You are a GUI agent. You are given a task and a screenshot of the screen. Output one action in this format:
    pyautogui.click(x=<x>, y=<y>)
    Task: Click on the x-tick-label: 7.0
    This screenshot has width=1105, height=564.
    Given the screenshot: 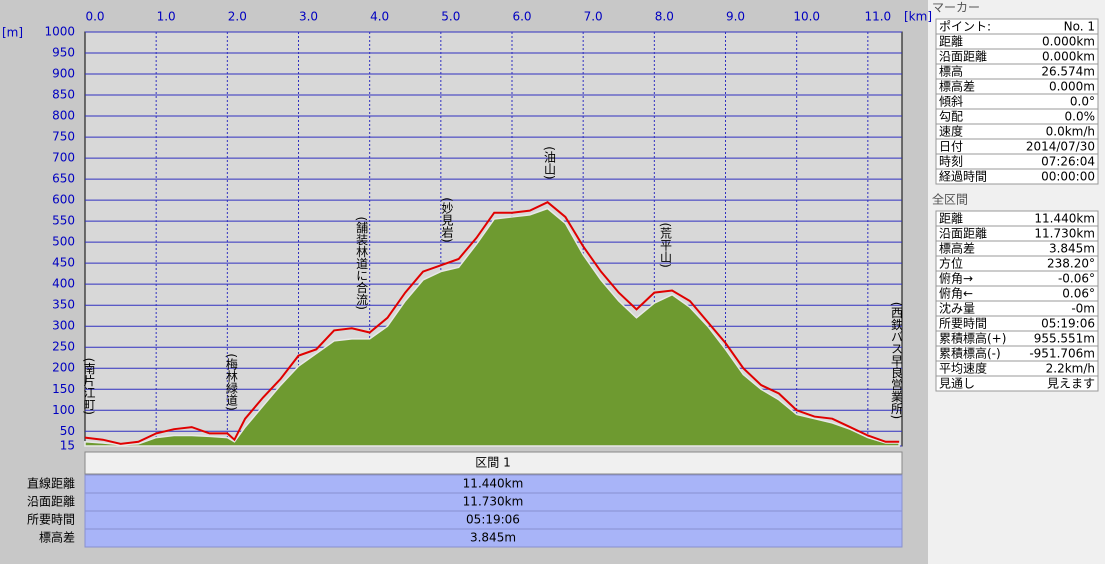 What is the action you would take?
    pyautogui.click(x=593, y=17)
    